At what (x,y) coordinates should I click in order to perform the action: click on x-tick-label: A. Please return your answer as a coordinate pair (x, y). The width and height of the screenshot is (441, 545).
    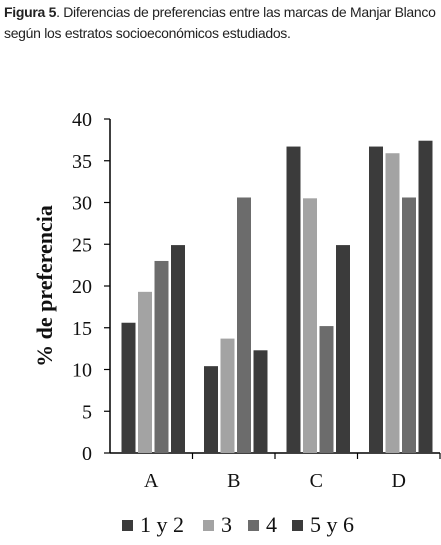
    Looking at the image, I should click on (151, 481).